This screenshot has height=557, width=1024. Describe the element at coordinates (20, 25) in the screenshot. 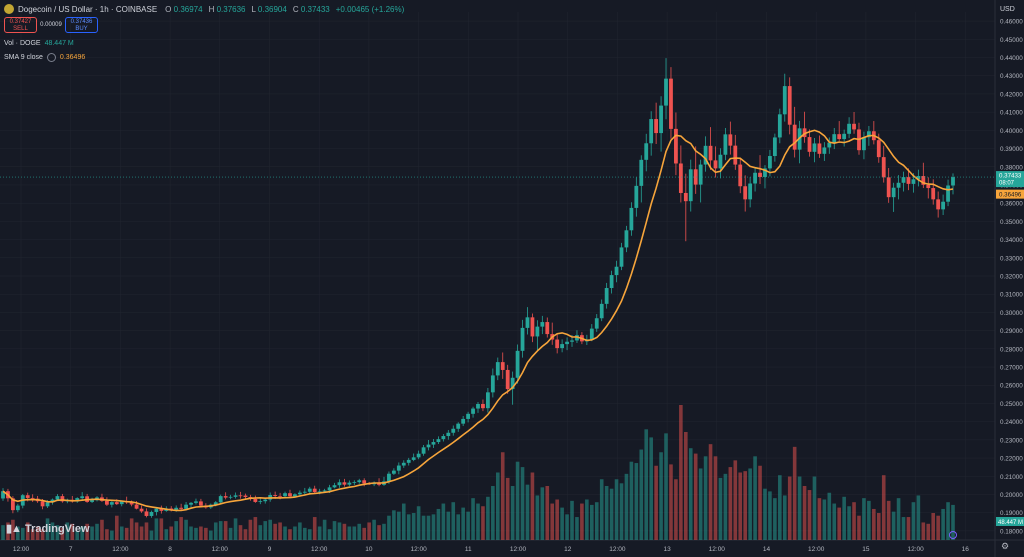

I see `sell-button: 0.37427 SELL` at that location.